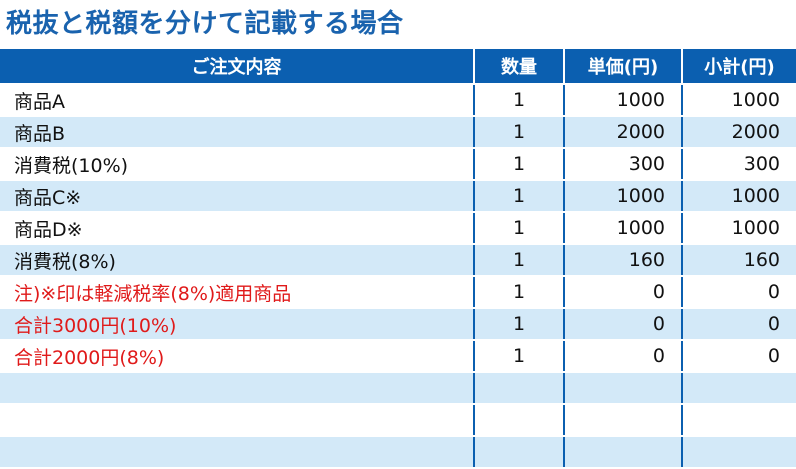  Describe the element at coordinates (237, 260) in the screenshot. I see `cell-item: 消費税(8%)` at that location.